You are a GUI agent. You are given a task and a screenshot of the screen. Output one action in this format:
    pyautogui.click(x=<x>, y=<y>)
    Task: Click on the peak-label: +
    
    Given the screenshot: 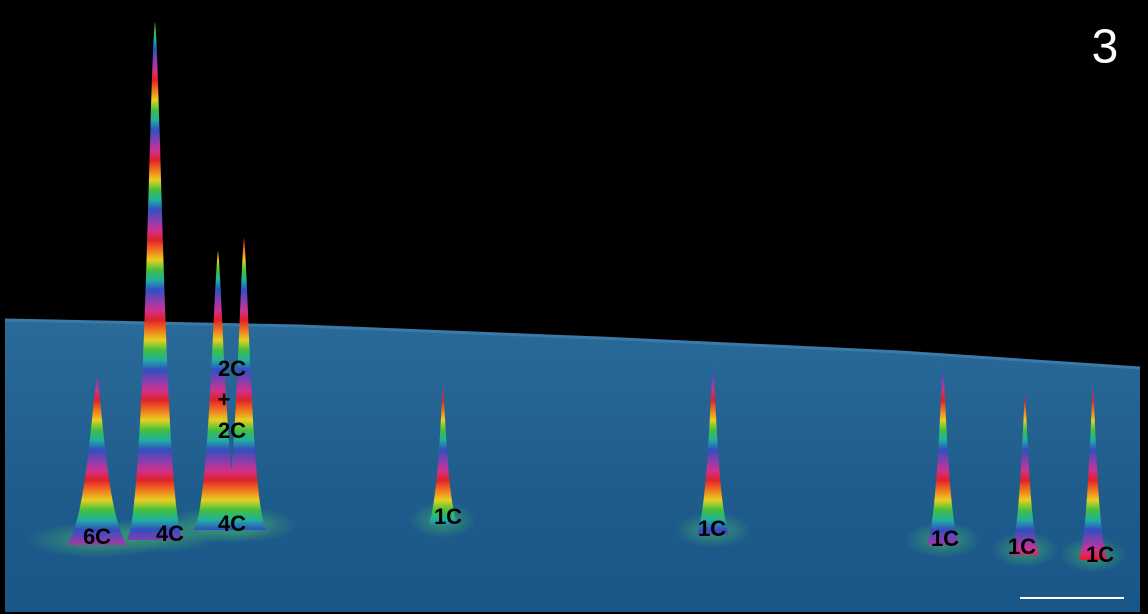 What is the action you would take?
    pyautogui.click(x=224, y=399)
    